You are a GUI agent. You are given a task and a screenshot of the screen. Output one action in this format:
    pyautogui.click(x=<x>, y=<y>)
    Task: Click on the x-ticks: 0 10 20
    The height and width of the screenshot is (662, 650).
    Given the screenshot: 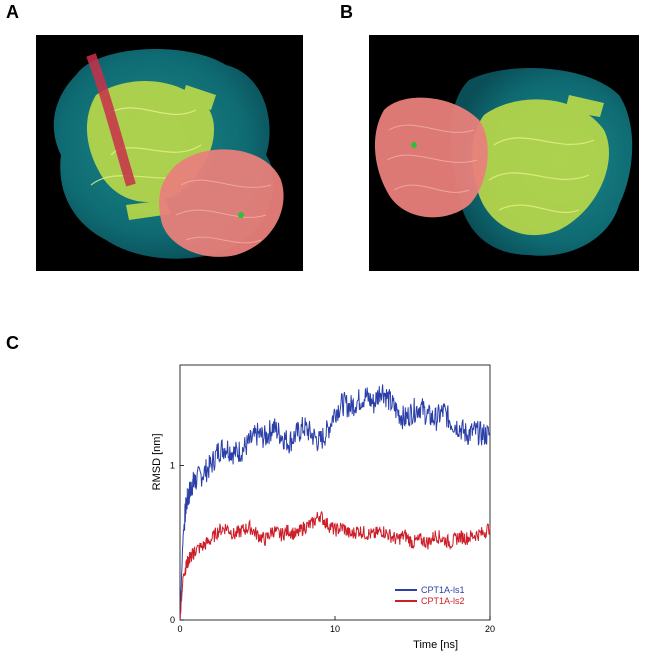 What is the action you would take?
    pyautogui.click(x=336, y=625)
    